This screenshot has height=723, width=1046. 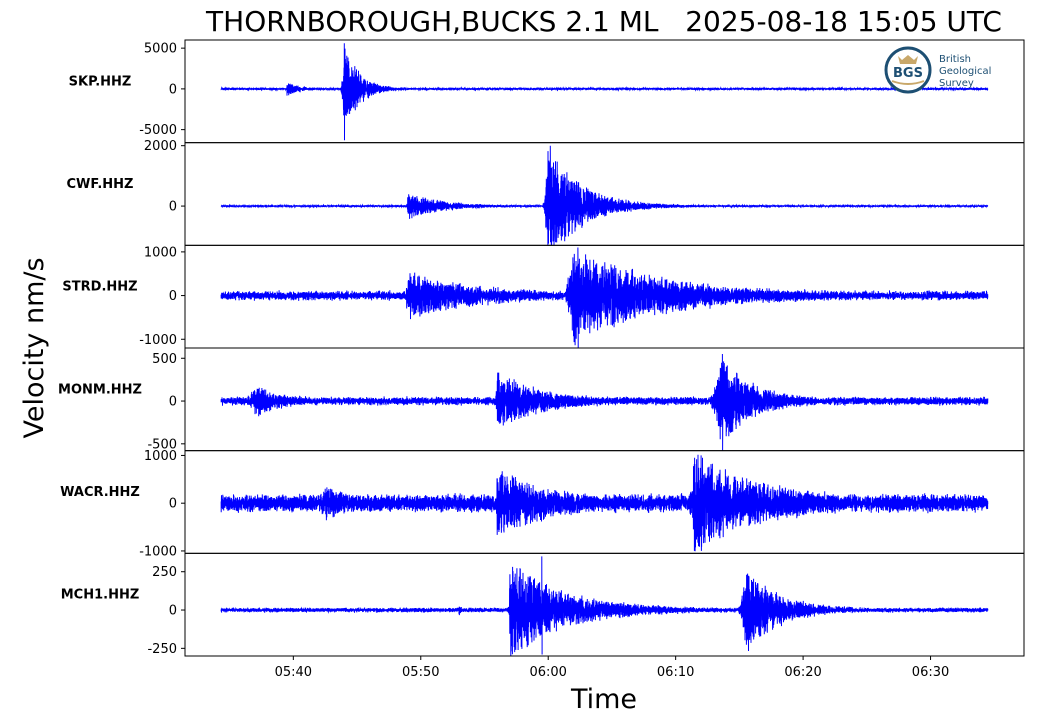 I want to click on panel-mch1-hhz: 250 0 -250 MCH1.HHZ, so click(x=543, y=604).